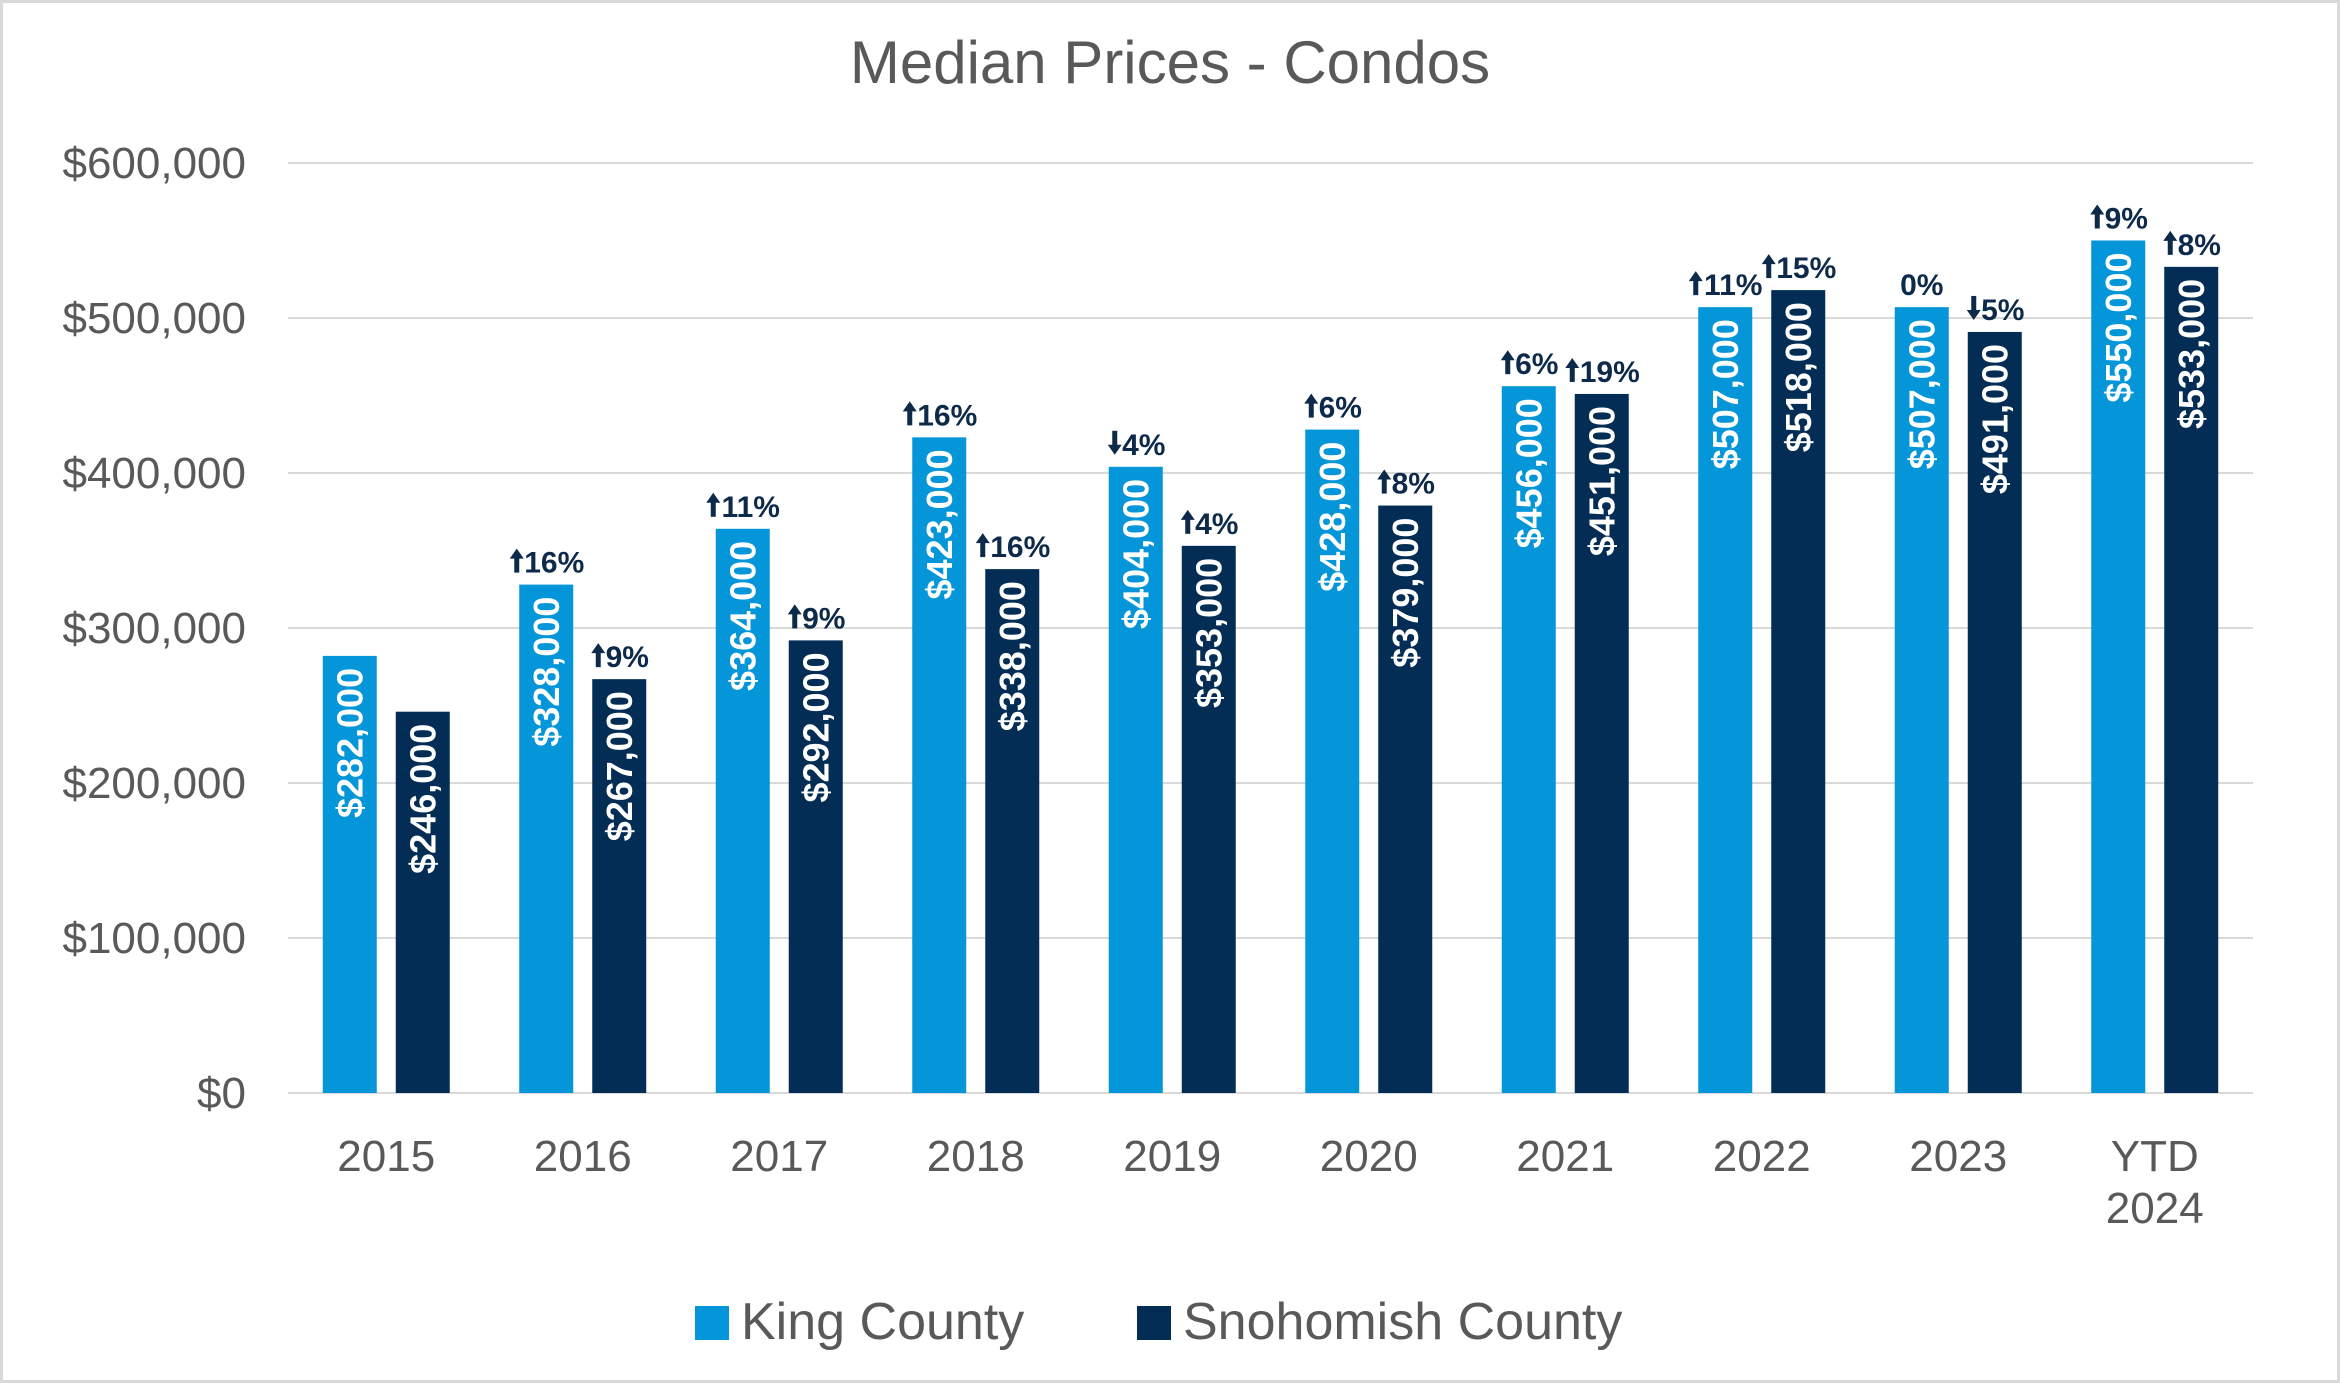 This screenshot has width=2340, height=1386. I want to click on legend-label: Snohomish County, so click(1402, 1322).